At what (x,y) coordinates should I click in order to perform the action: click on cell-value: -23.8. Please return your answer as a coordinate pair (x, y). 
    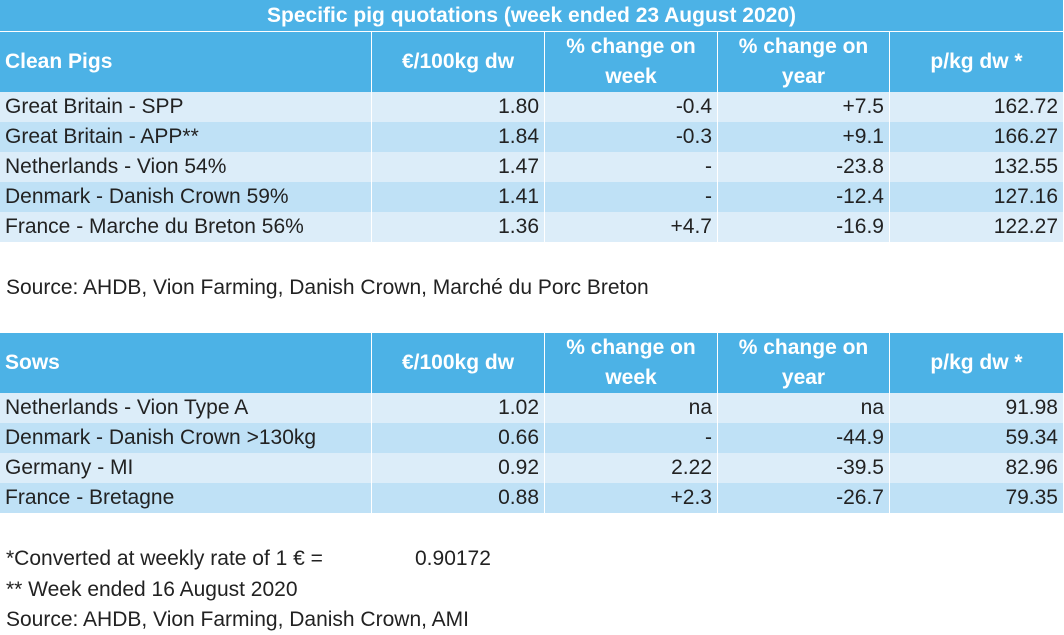
    Looking at the image, I should click on (804, 167).